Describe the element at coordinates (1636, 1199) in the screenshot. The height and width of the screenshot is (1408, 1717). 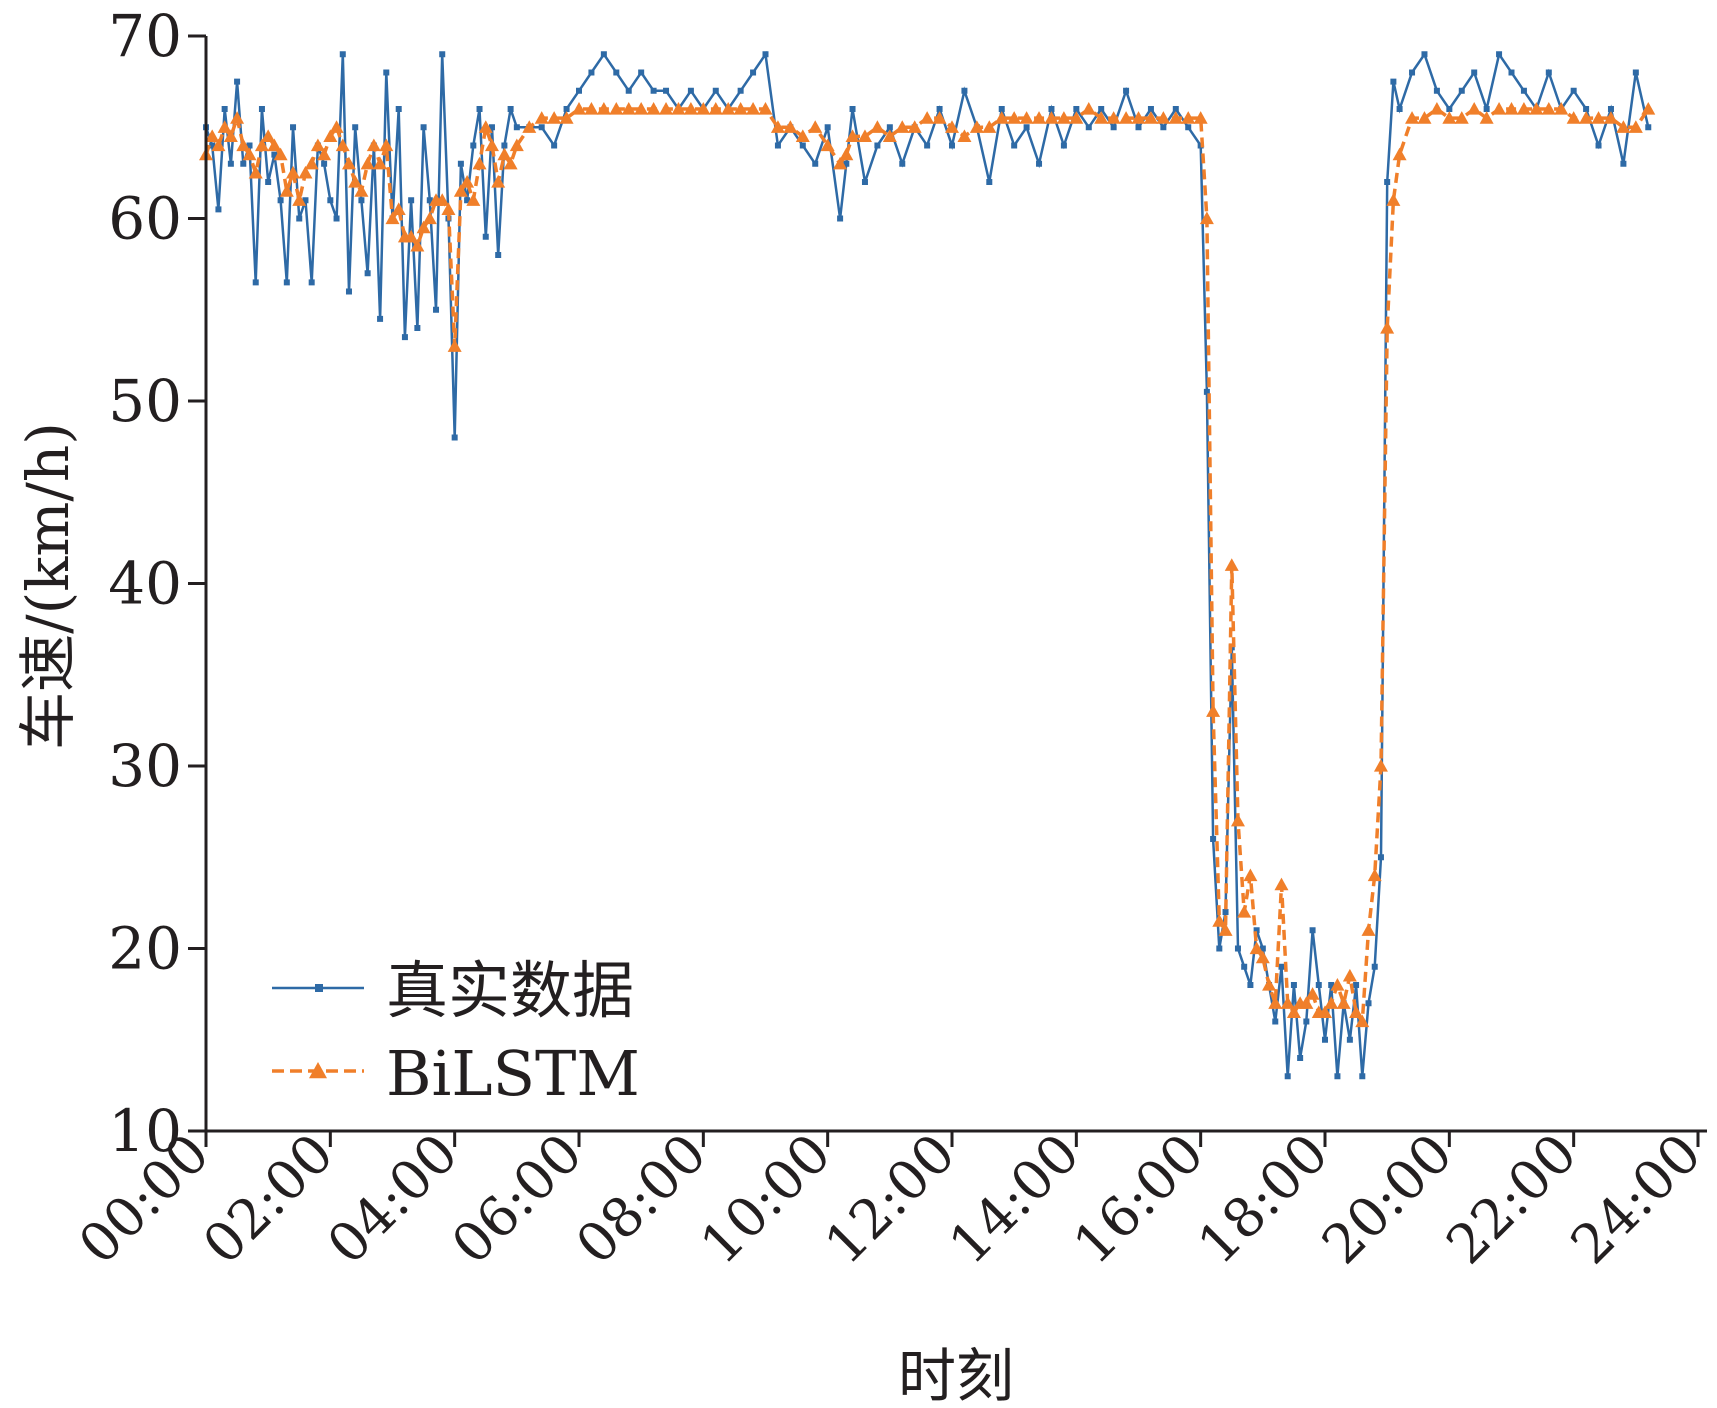
I see `x-tick-label: 24:00` at that location.